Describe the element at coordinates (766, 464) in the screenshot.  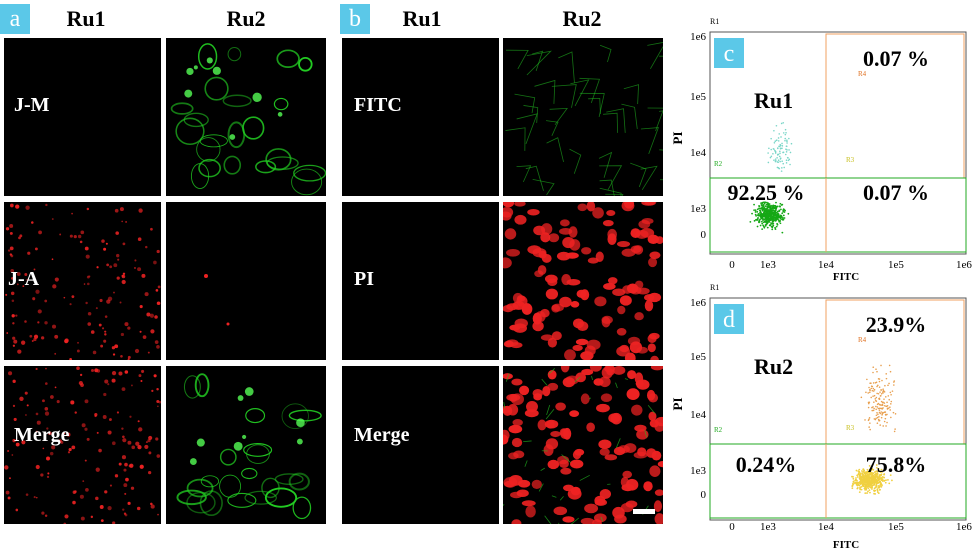
I see `facs-d-q-lower-left: 0.24%` at that location.